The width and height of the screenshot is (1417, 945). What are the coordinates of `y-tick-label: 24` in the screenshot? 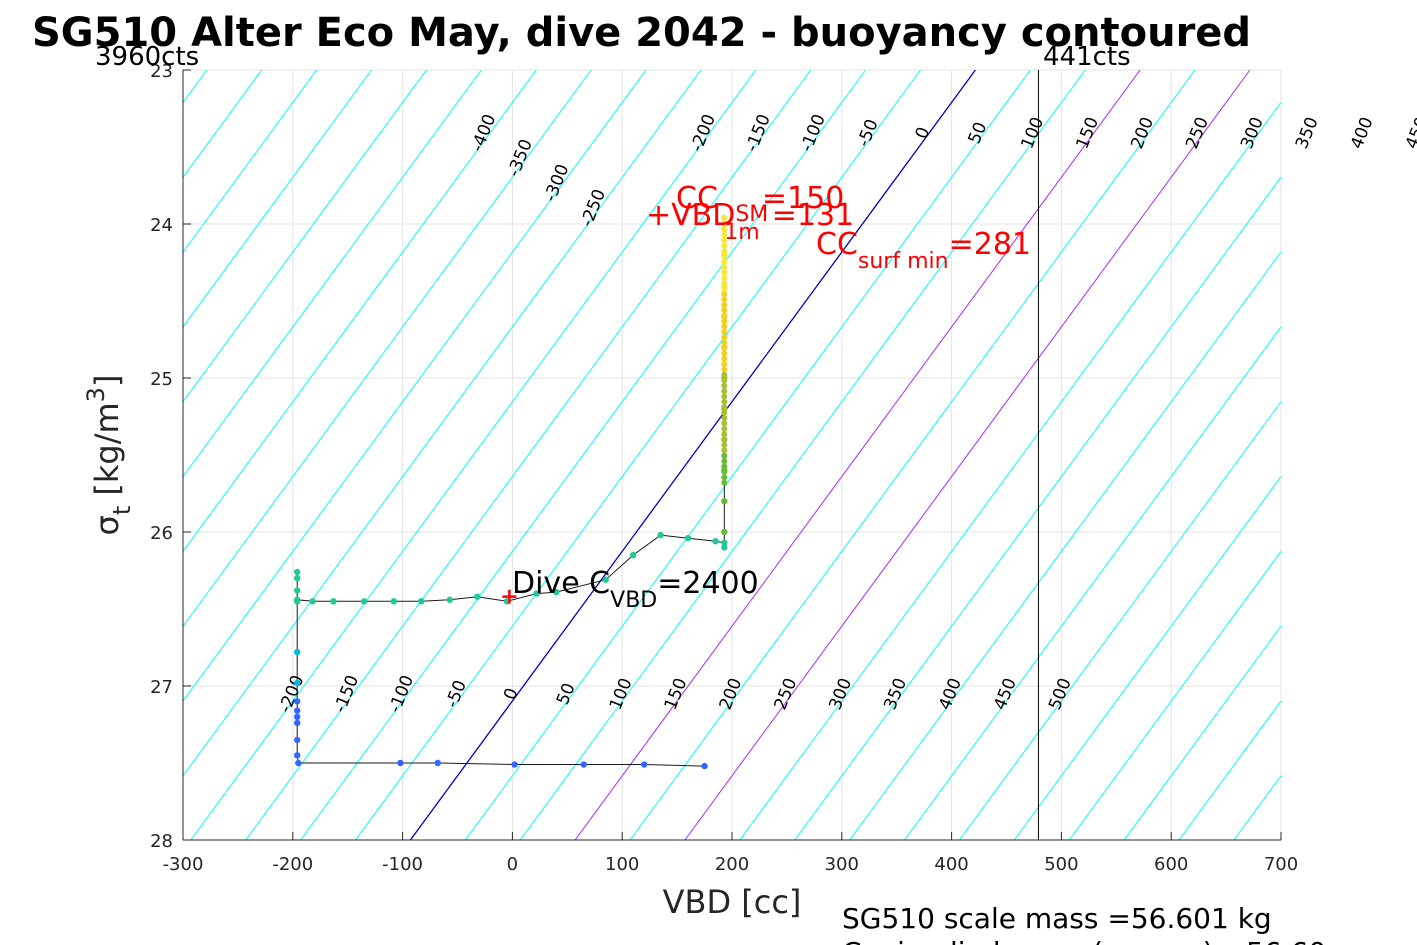 It's located at (161, 225).